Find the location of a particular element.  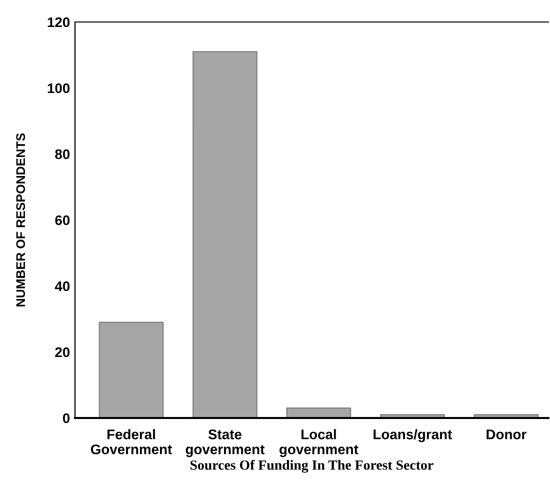

y-tick-label: 20 is located at coordinates (62, 352).